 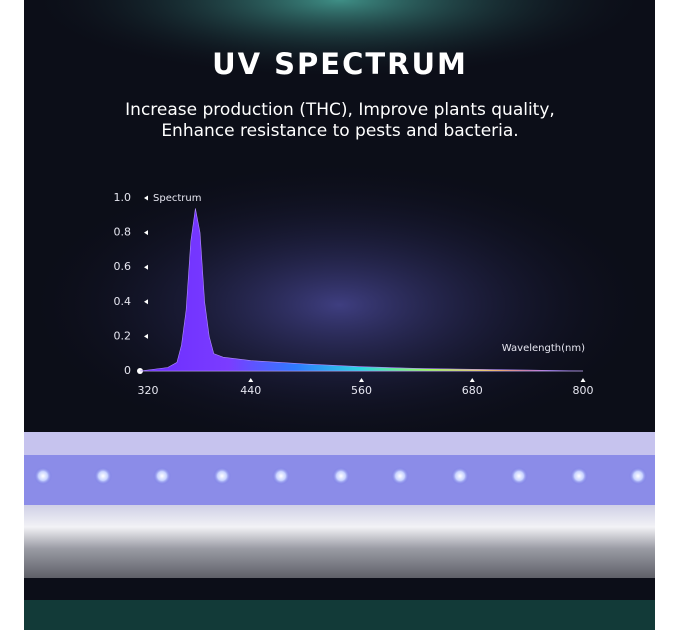 I want to click on y-tick-label: 0.8, so click(x=123, y=232).